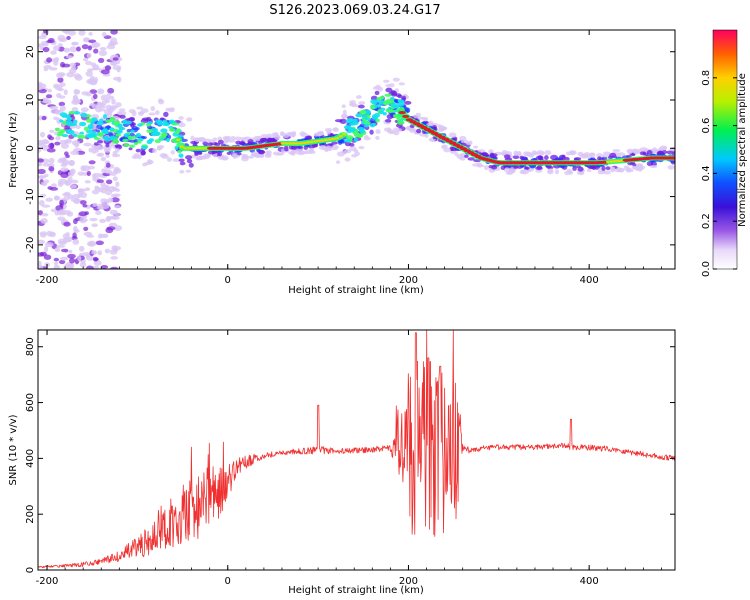 The image size is (750, 600). I want to click on spectrogram-x-axis-label: Height of straight line (km), so click(356, 290).